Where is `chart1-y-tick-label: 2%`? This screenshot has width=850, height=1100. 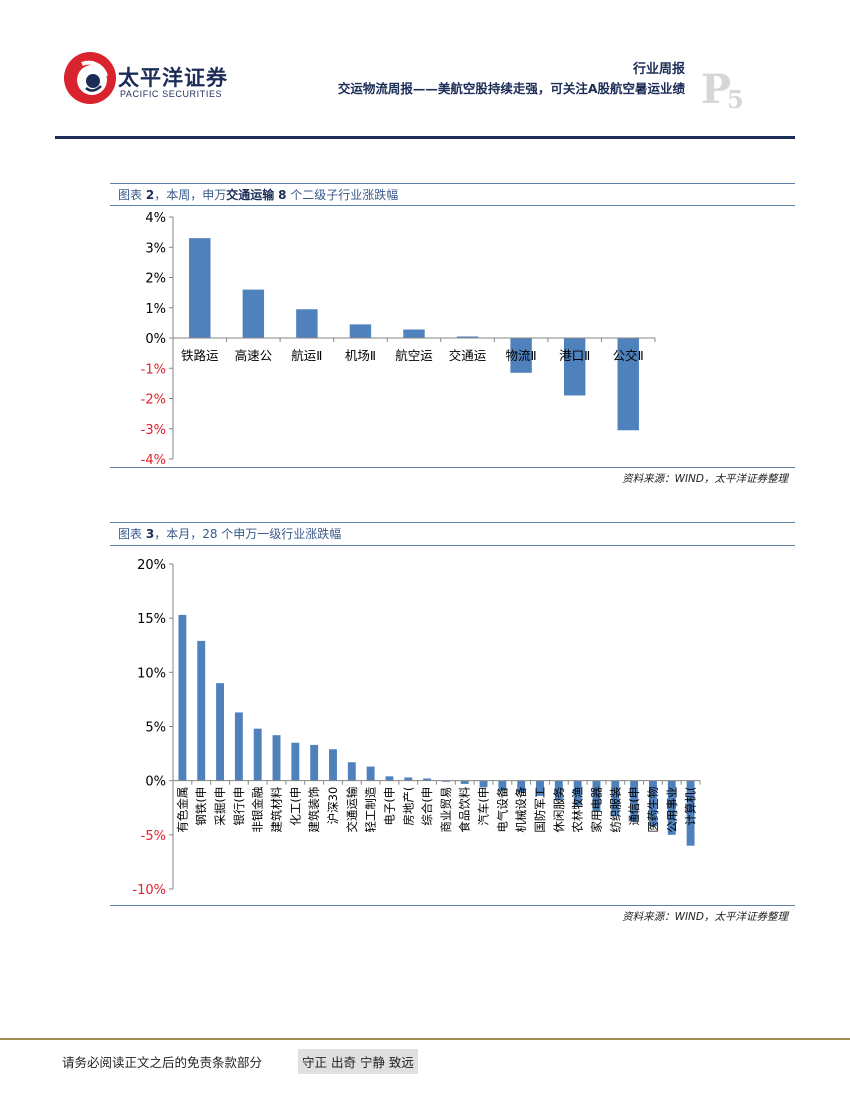 chart1-y-tick-label: 2% is located at coordinates (155, 279).